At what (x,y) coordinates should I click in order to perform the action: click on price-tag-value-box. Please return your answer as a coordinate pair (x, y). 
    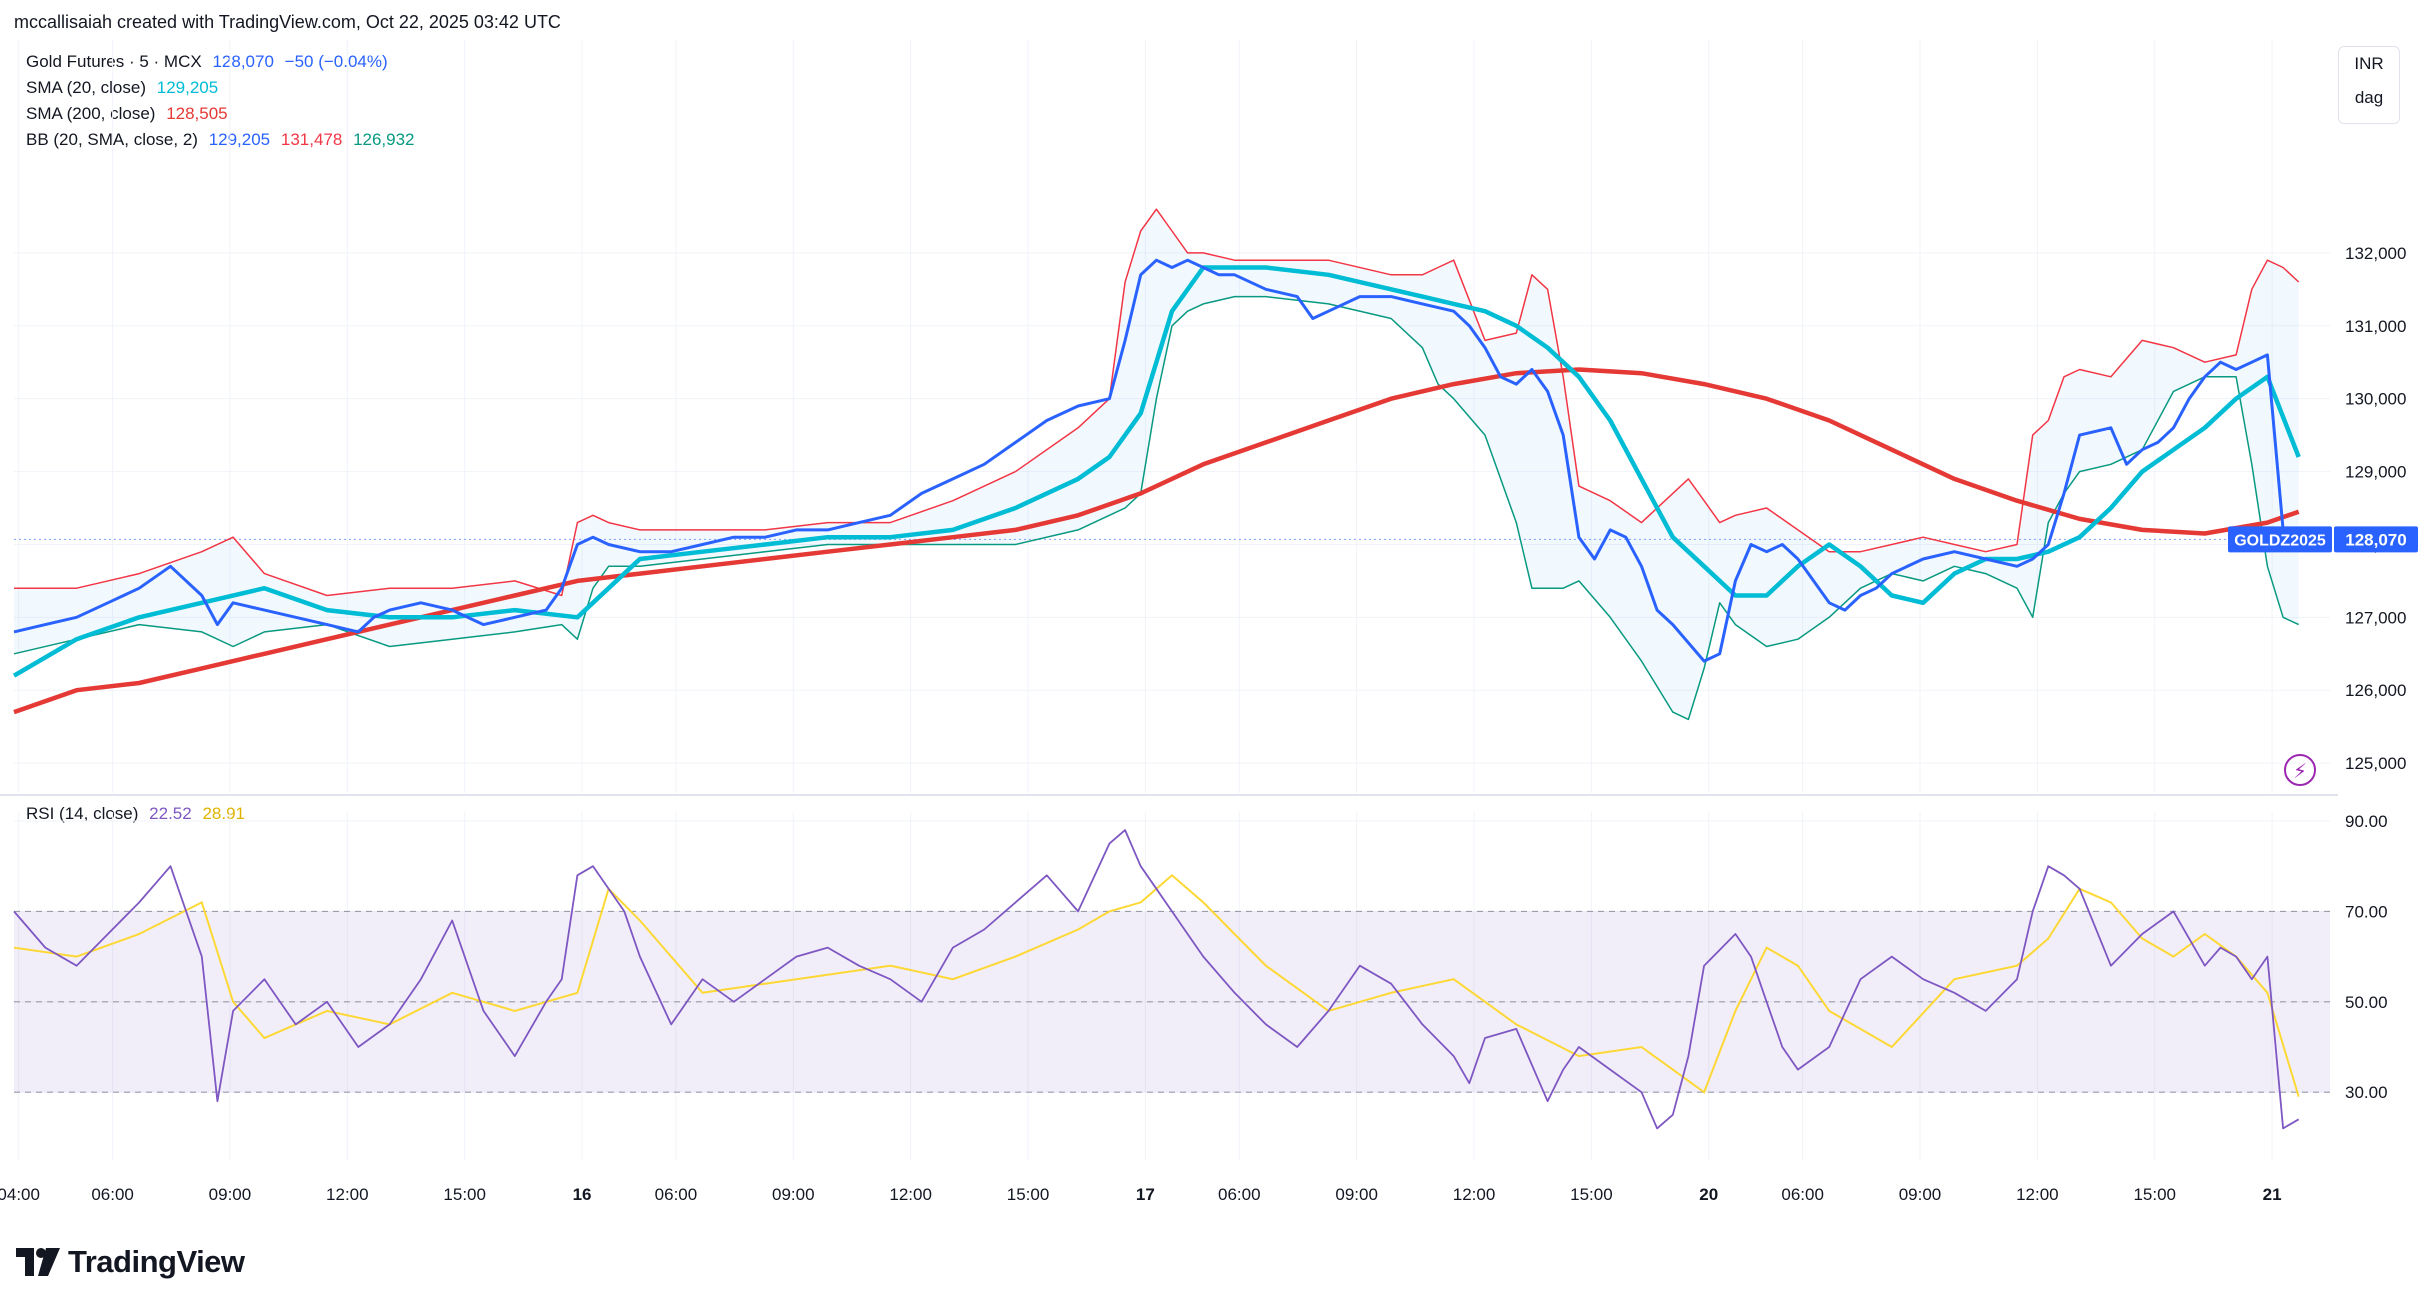
    Looking at the image, I should click on (2376, 539).